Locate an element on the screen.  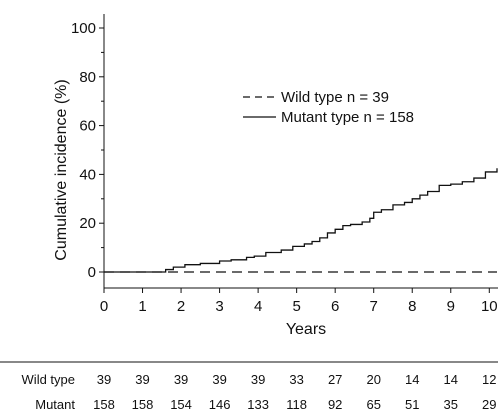
y-tick-label: 0 is located at coordinates (92, 272).